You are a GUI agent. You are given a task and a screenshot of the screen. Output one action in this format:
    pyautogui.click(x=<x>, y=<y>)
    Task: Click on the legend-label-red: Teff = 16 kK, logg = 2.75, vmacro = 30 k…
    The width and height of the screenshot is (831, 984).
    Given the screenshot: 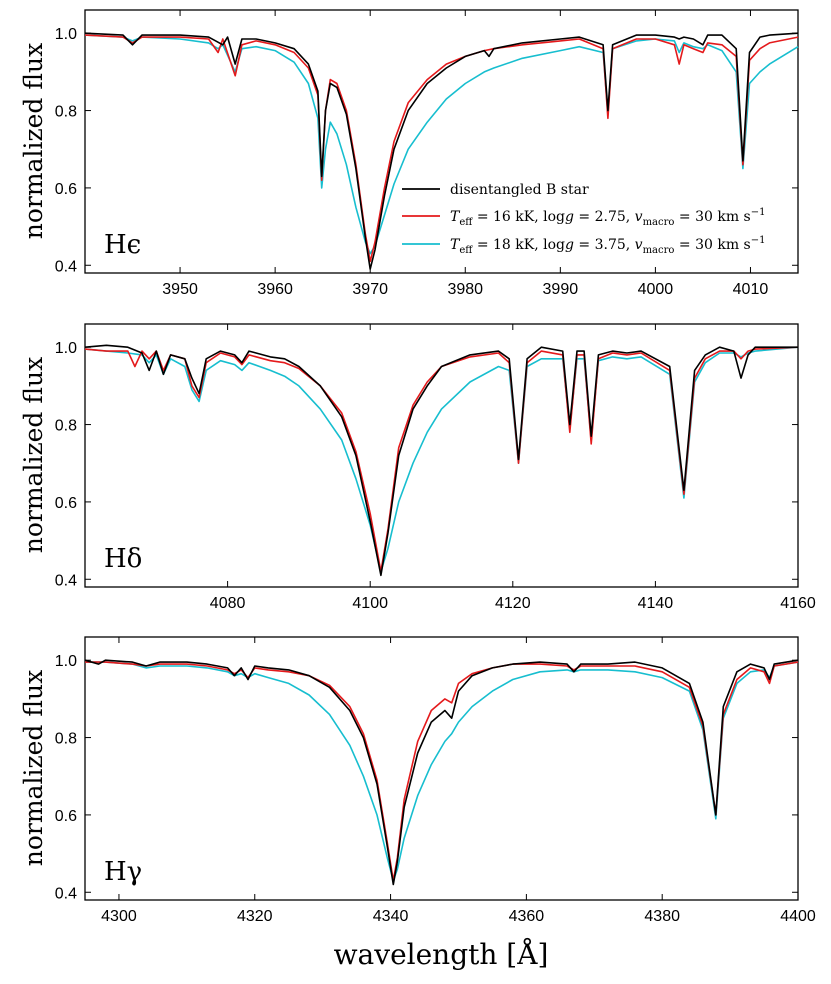 What is the action you would take?
    pyautogui.click(x=607, y=217)
    